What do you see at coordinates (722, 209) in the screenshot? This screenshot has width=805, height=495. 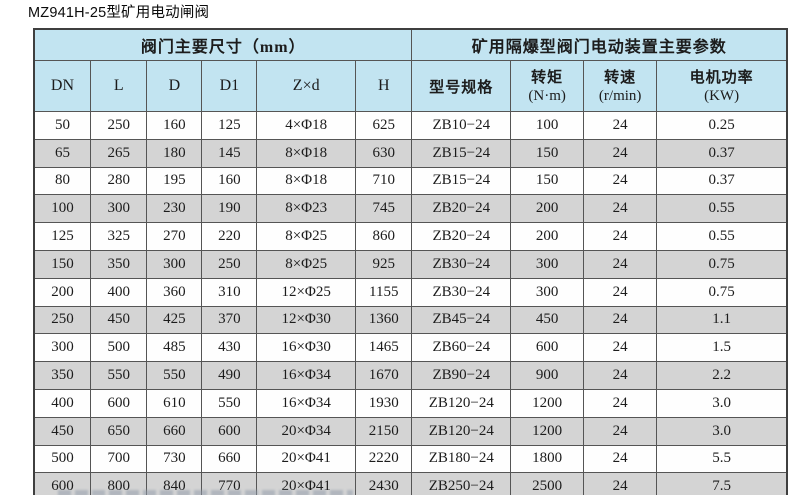 I see `table-cell: 0.55` at bounding box center [722, 209].